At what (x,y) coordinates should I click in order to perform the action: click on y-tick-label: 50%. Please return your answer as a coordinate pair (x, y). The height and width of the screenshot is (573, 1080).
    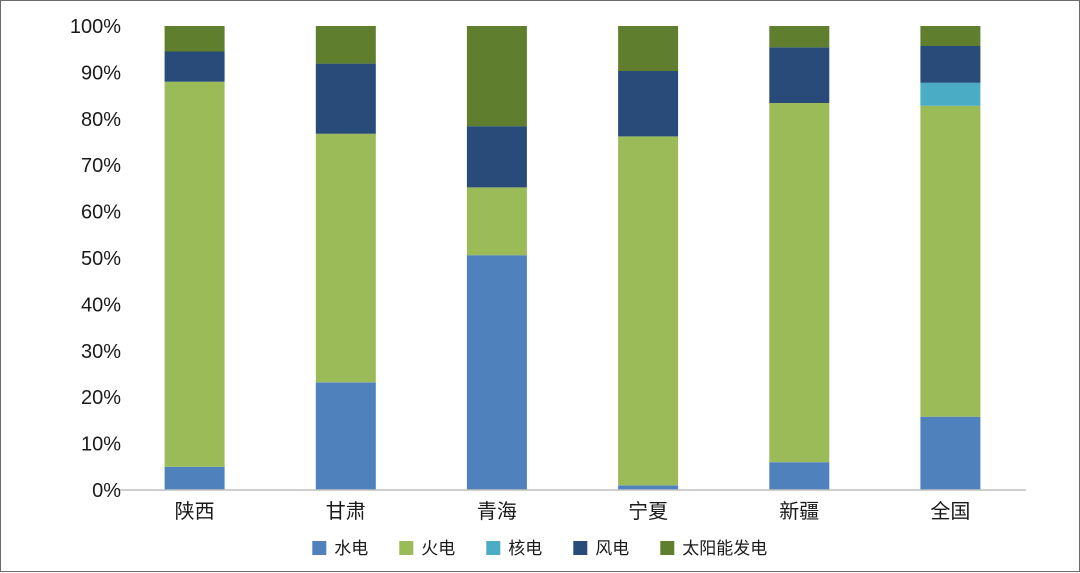
    Looking at the image, I should click on (101, 259).